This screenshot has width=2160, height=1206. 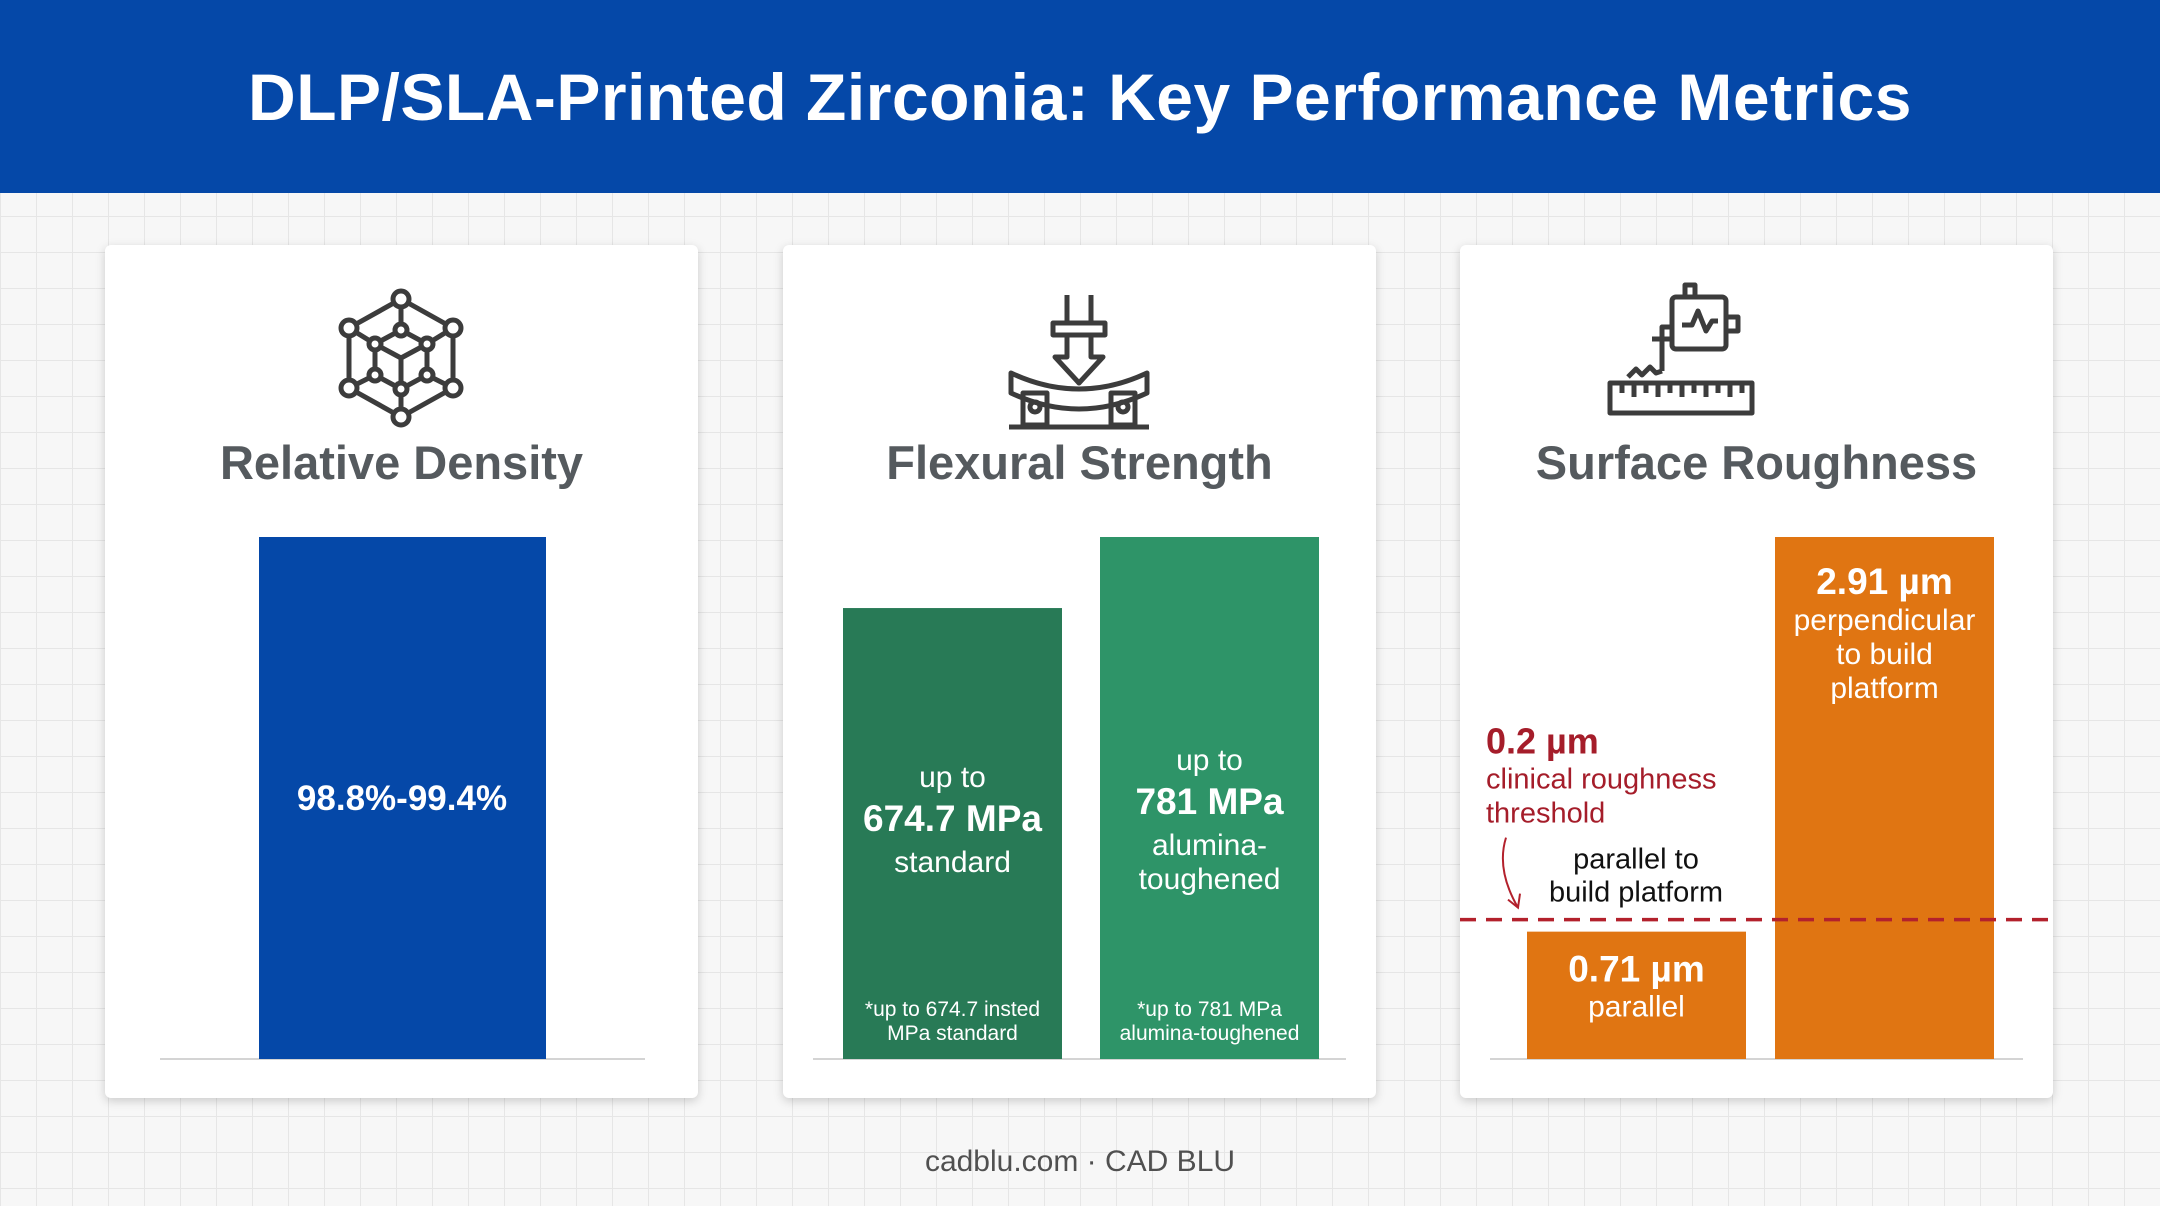 I want to click on flexural-bar-2-value: 781 MPa, so click(x=1209, y=801).